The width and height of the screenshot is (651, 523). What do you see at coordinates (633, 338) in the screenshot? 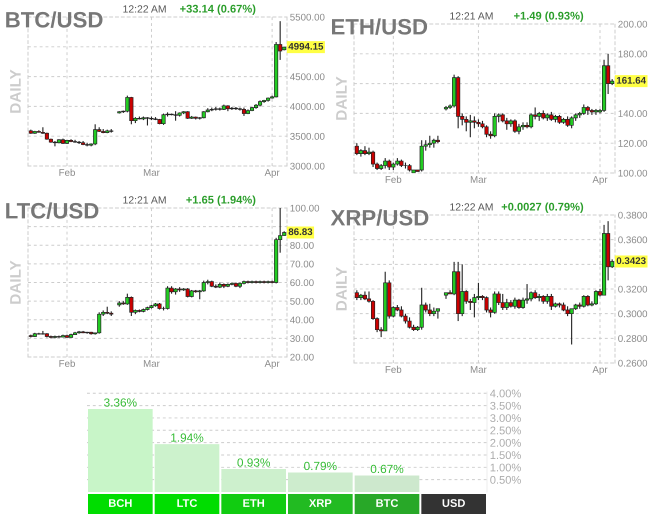
I see `y-tick-label: 0.2800` at bounding box center [633, 338].